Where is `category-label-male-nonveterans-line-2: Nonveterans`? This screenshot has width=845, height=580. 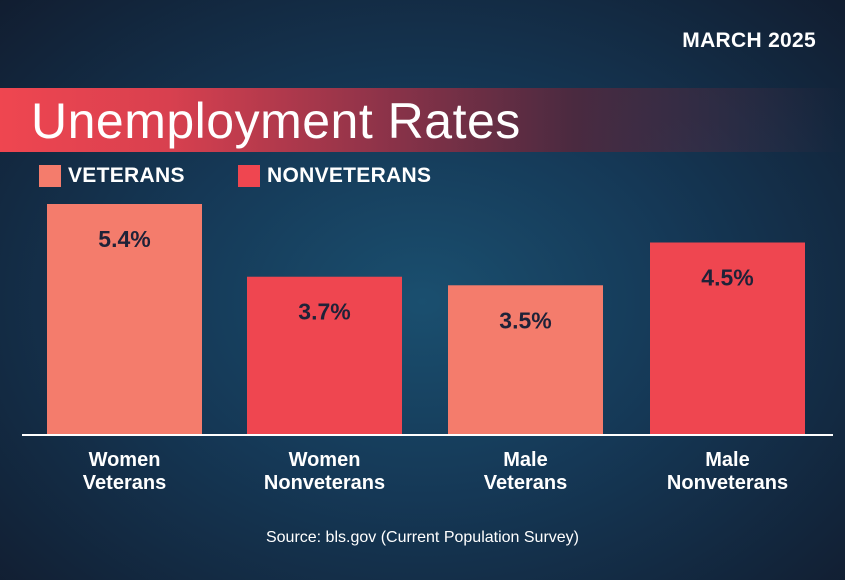 category-label-male-nonveterans-line-2: Nonveterans is located at coordinates (727, 483).